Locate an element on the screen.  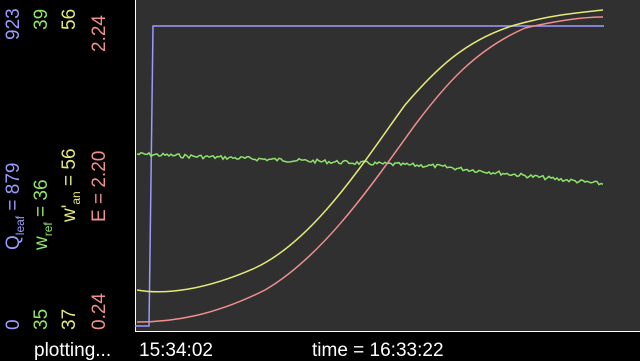
wref-axis: 35 wref = 36 39 is located at coordinates (42, 166).